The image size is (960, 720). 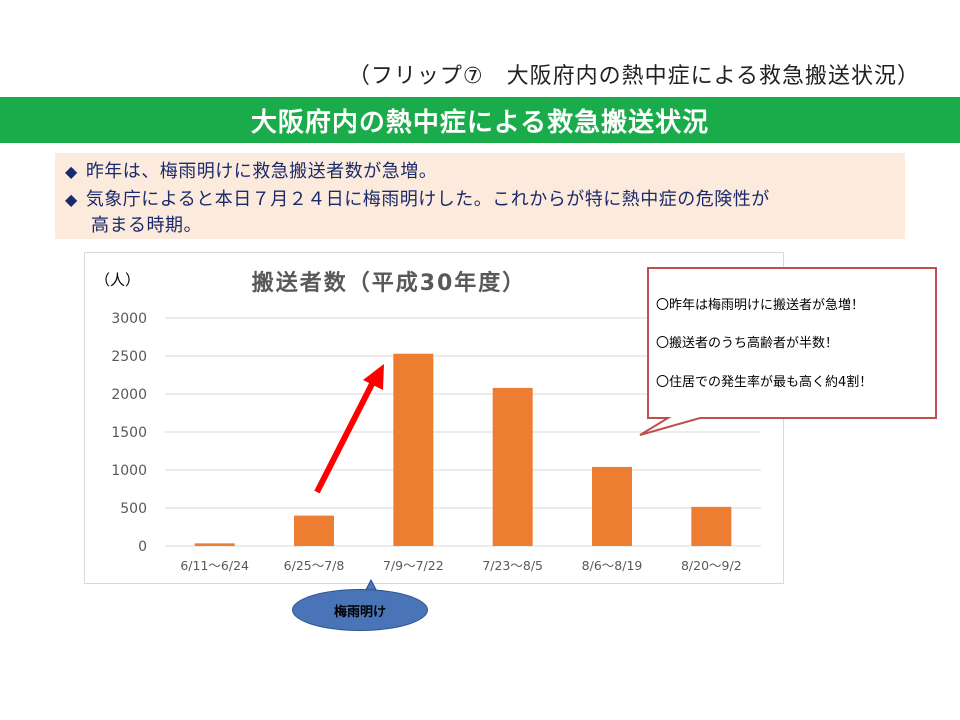 I want to click on tsuyu-ake-ellipse: 梅雨明け, so click(x=360, y=610).